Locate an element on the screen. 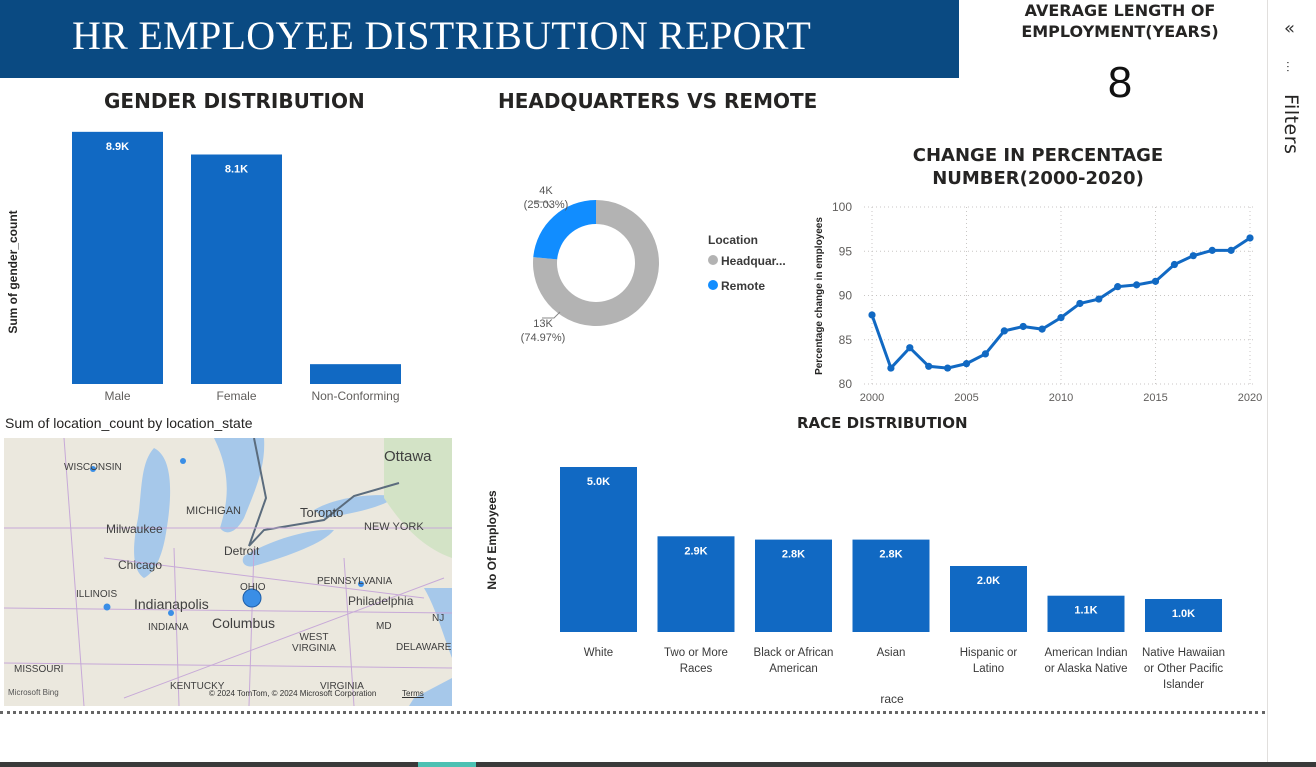 Image resolution: width=1316 pixels, height=767 pixels. race-category-label: Black or African is located at coordinates (794, 653).